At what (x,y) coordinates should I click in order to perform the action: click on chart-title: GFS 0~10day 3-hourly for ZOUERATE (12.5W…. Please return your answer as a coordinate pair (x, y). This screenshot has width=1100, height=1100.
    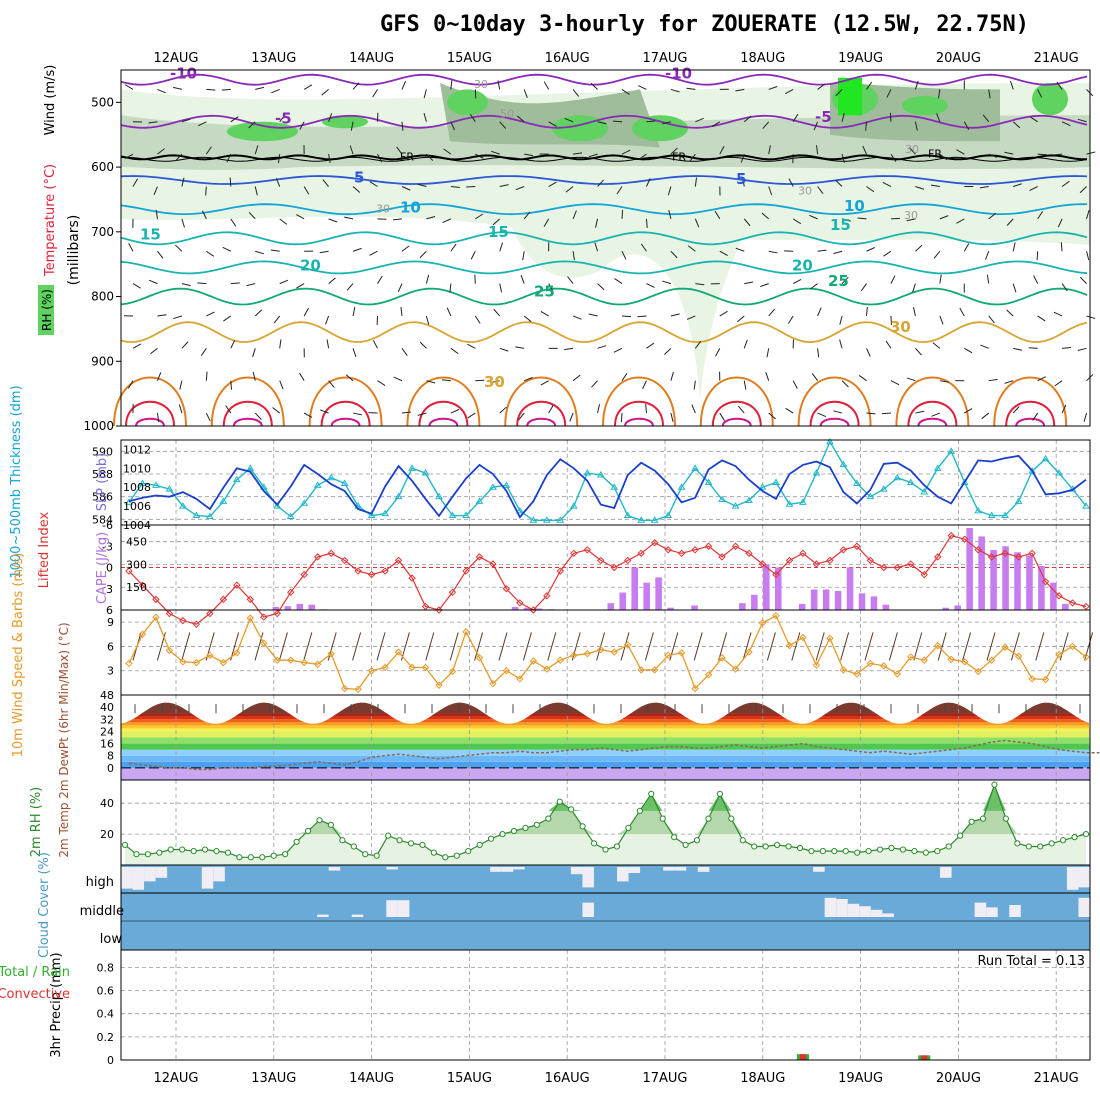
    Looking at the image, I should click on (705, 24).